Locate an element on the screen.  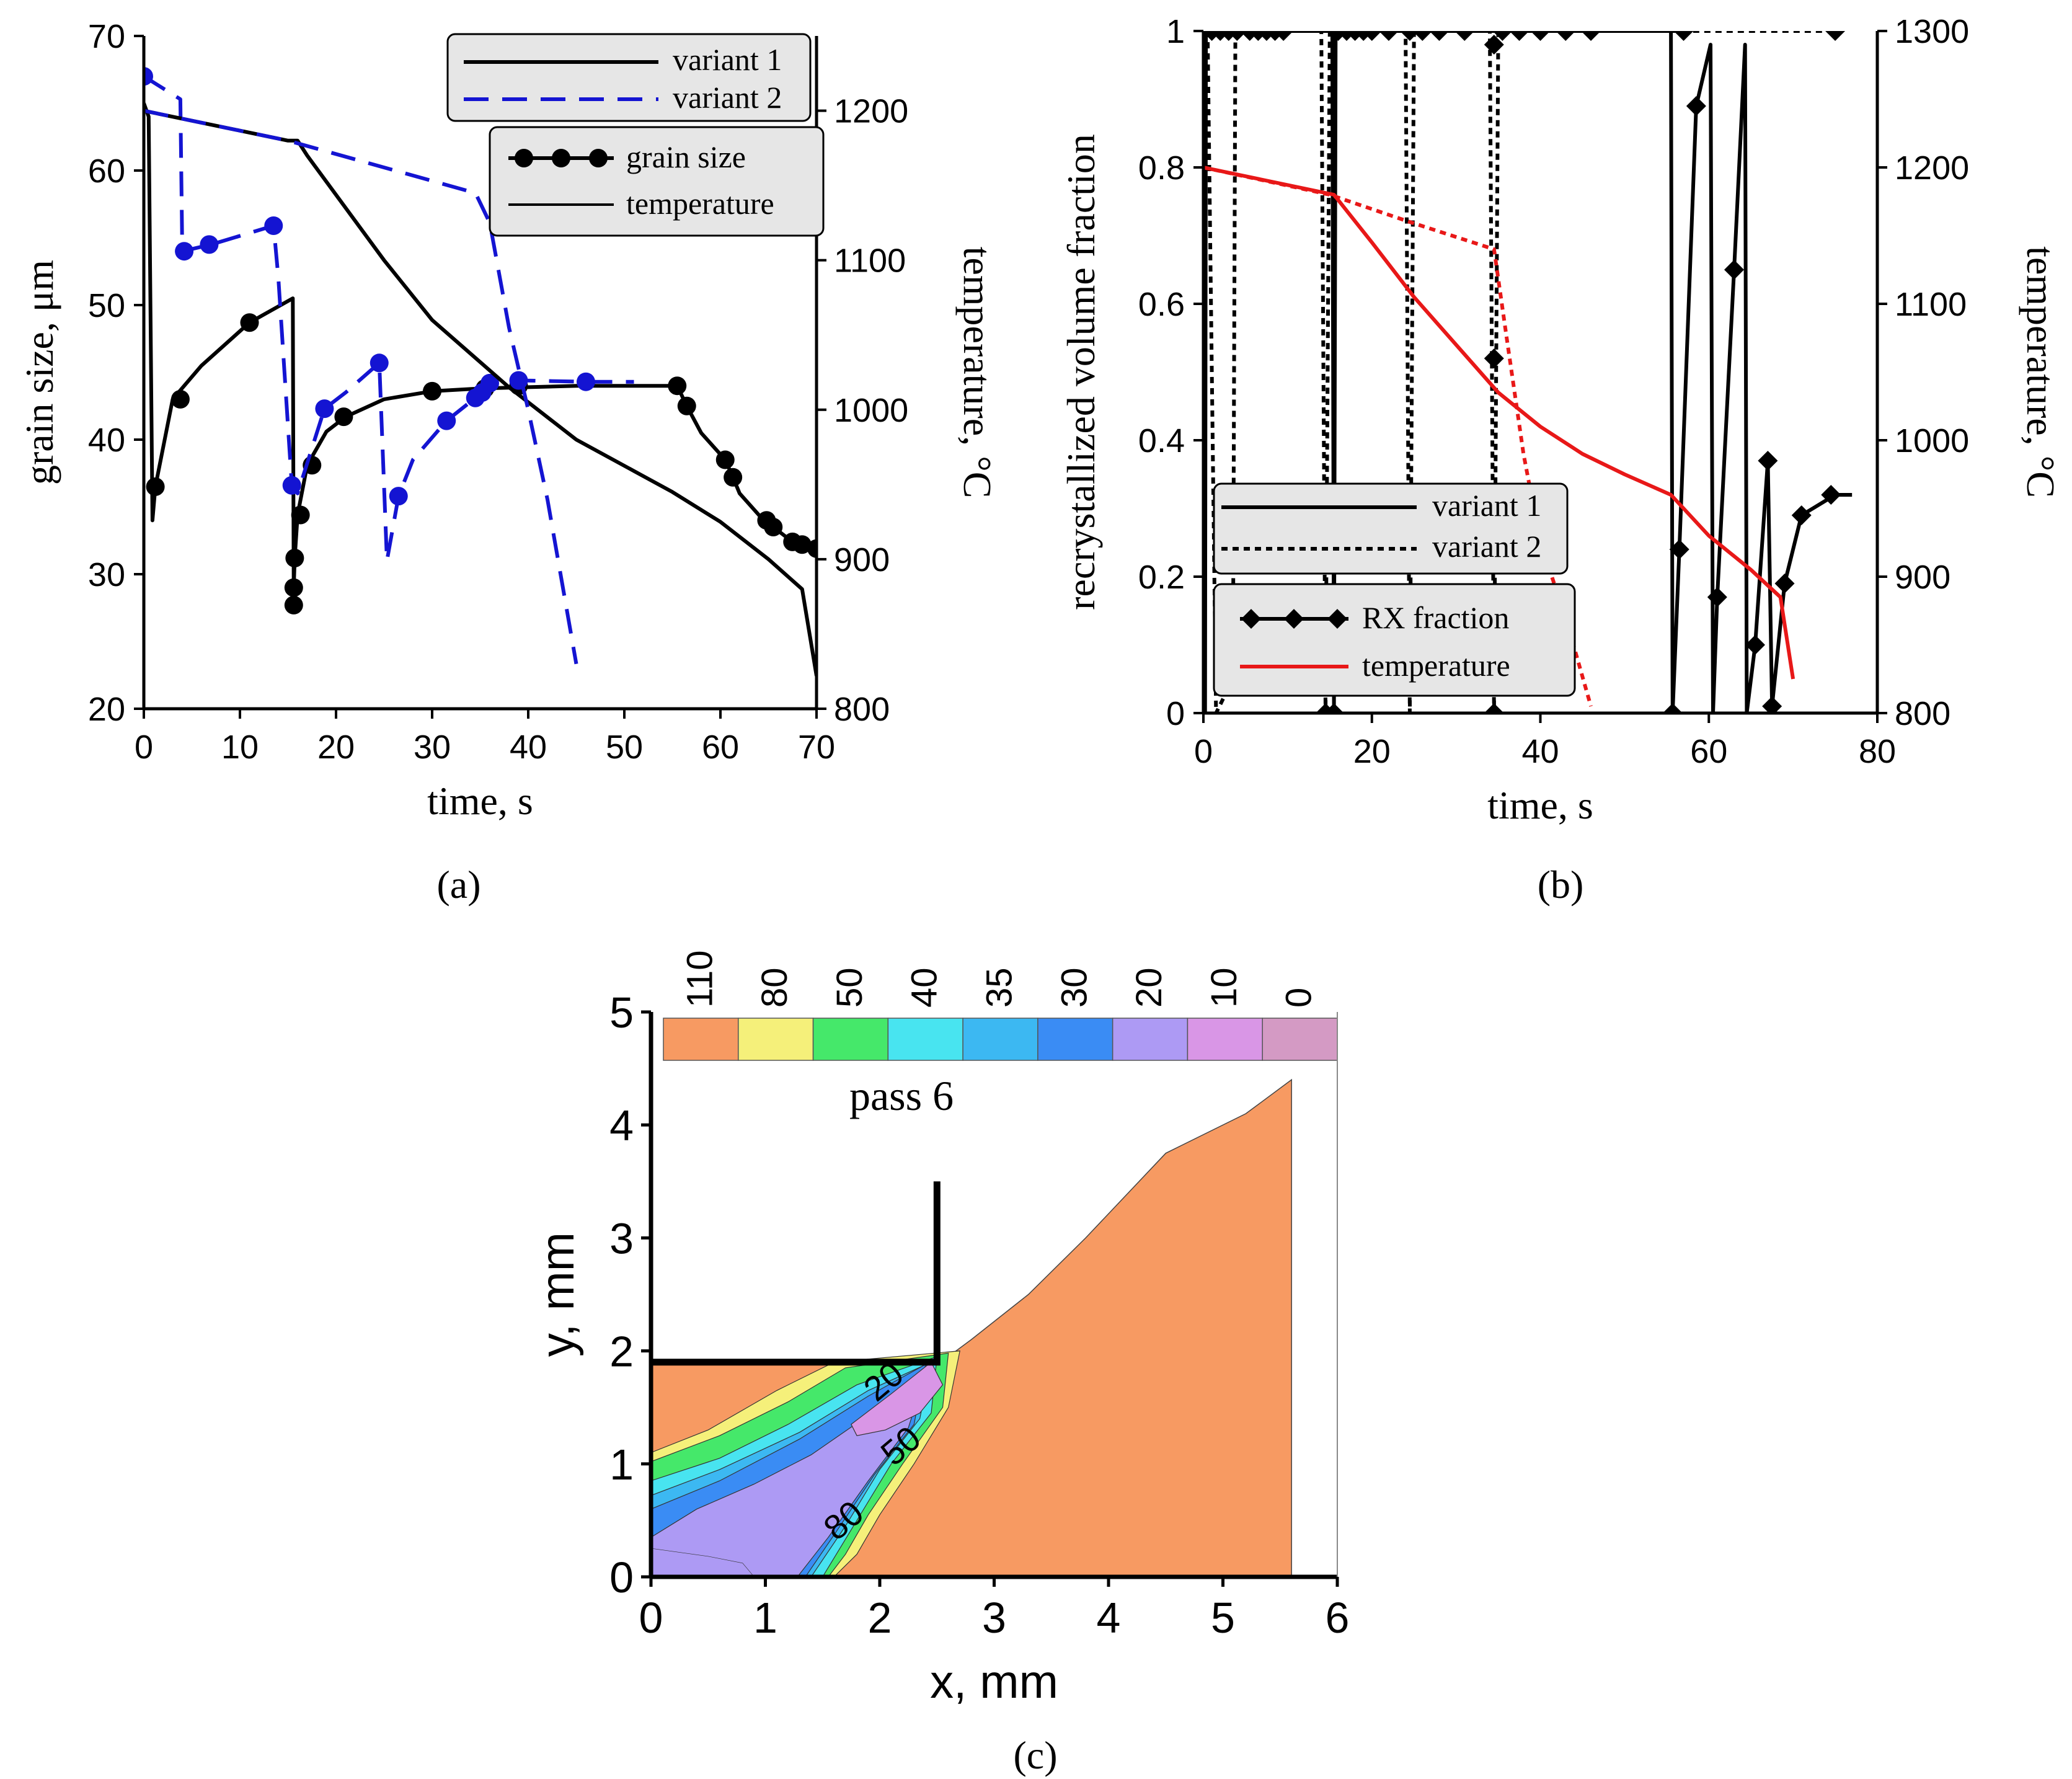
y2-tick-label: 800 is located at coordinates (862, 709).